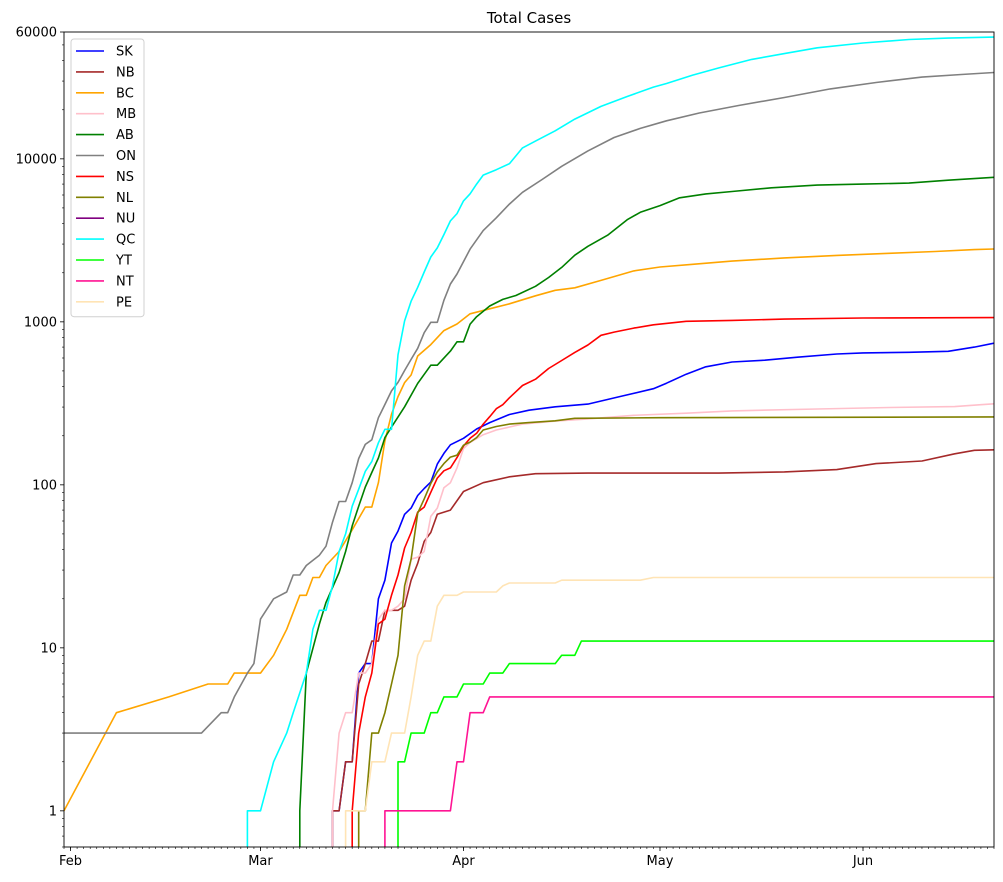 Image resolution: width=1003 pixels, height=882 pixels. Describe the element at coordinates (125, 177) in the screenshot. I see `legend-label-ns: NS` at that location.